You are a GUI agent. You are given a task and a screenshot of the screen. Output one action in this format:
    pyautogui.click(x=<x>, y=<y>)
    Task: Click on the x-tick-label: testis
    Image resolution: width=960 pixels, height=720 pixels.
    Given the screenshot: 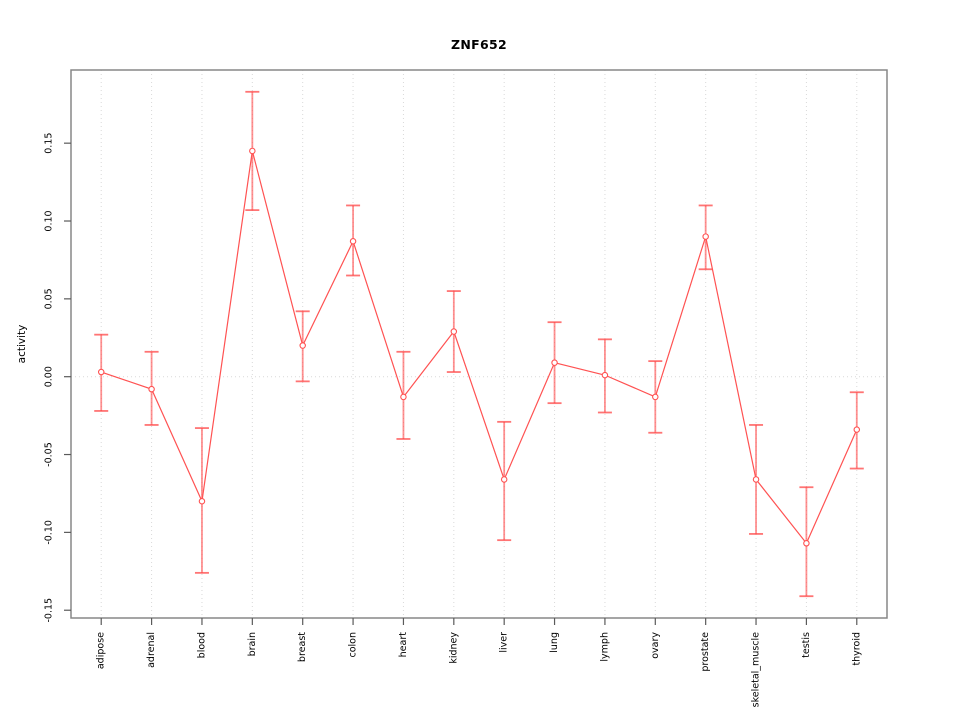 What is the action you would take?
    pyautogui.click(x=806, y=645)
    